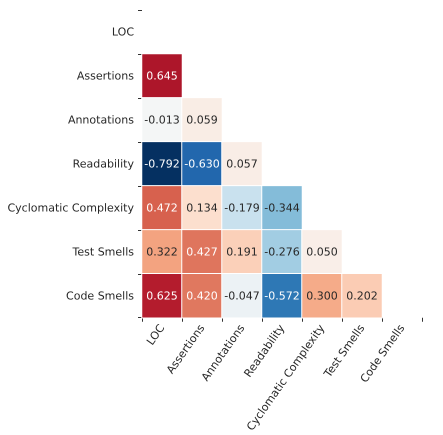  I want to click on y-tick-label: Test Smells, so click(103, 251).